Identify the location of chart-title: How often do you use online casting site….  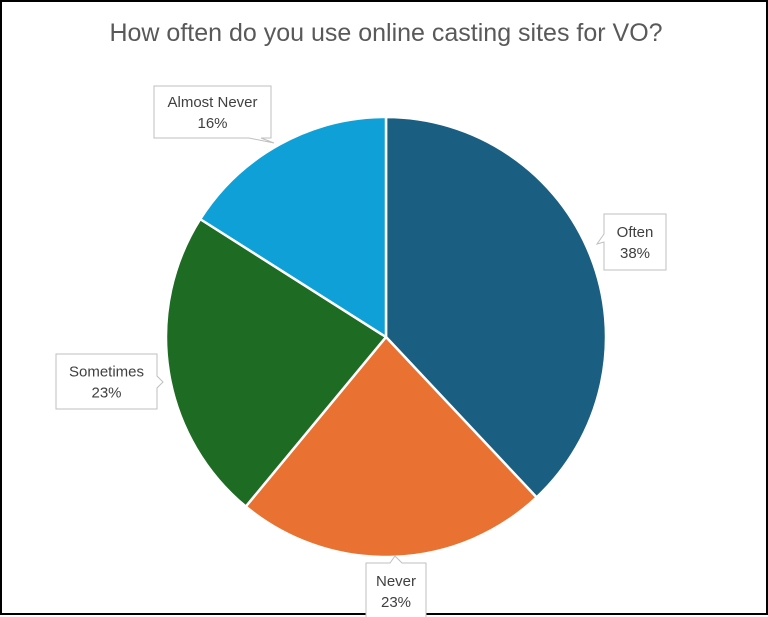
(386, 33).